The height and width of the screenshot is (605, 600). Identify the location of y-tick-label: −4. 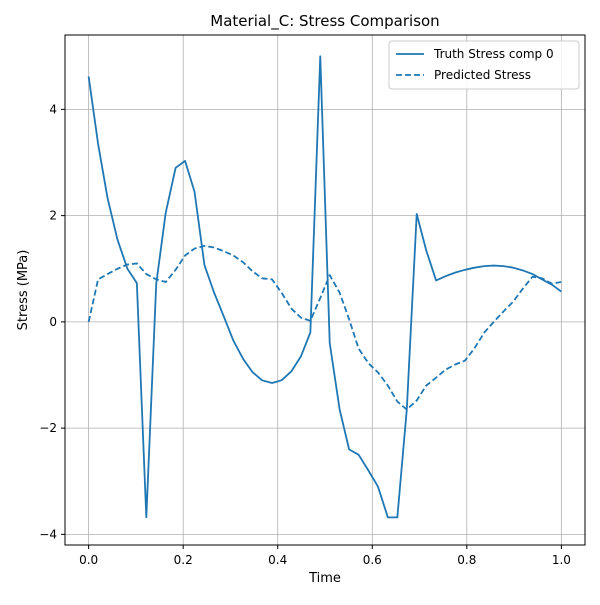
(48, 534).